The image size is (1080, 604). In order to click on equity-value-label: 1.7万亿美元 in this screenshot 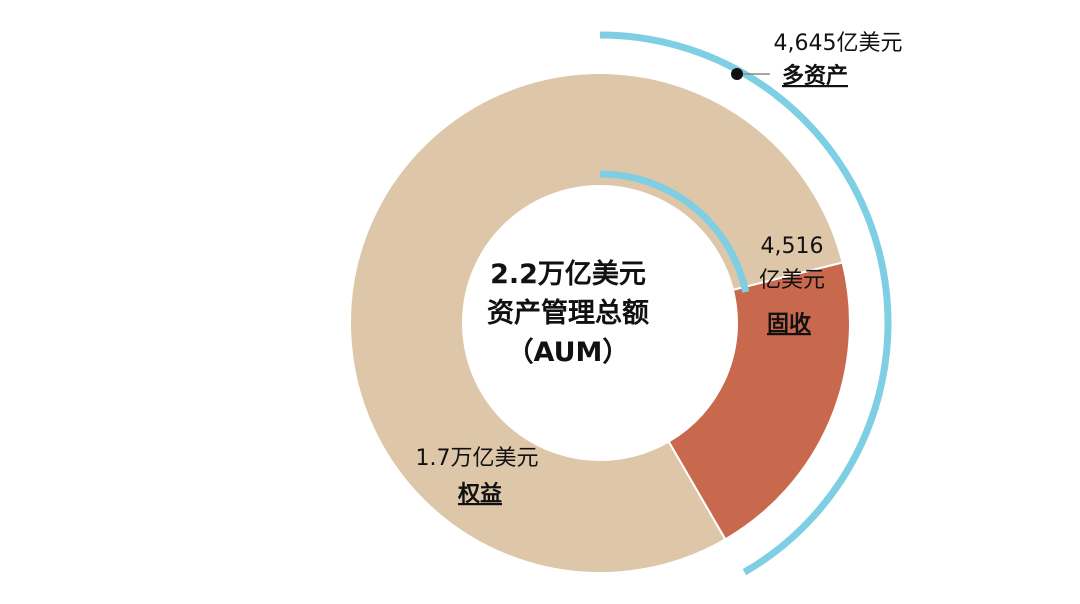, I will do `click(477, 458)`.